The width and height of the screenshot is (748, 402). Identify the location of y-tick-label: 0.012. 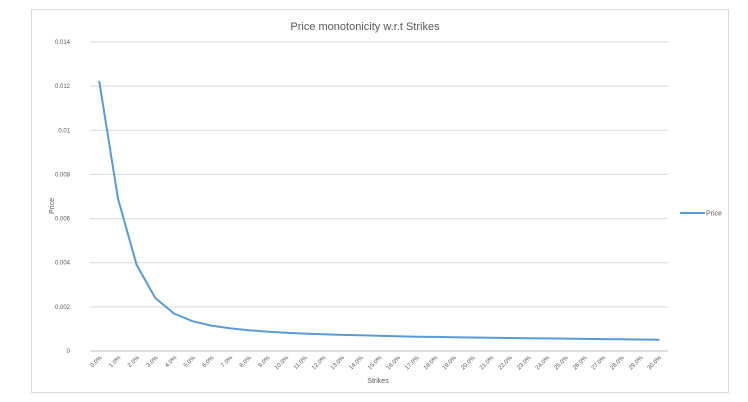
(63, 87).